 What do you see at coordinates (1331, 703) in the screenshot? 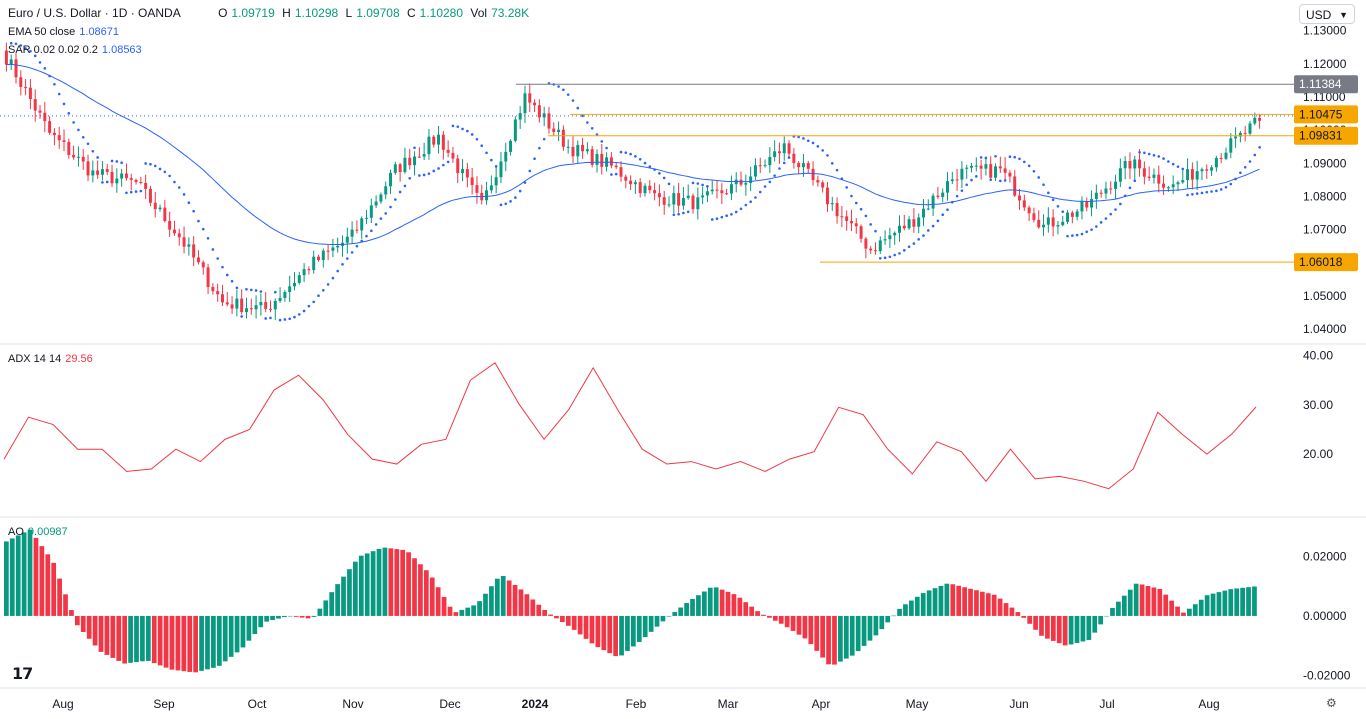
I see `settings-gear-icon: ⚙` at bounding box center [1331, 703].